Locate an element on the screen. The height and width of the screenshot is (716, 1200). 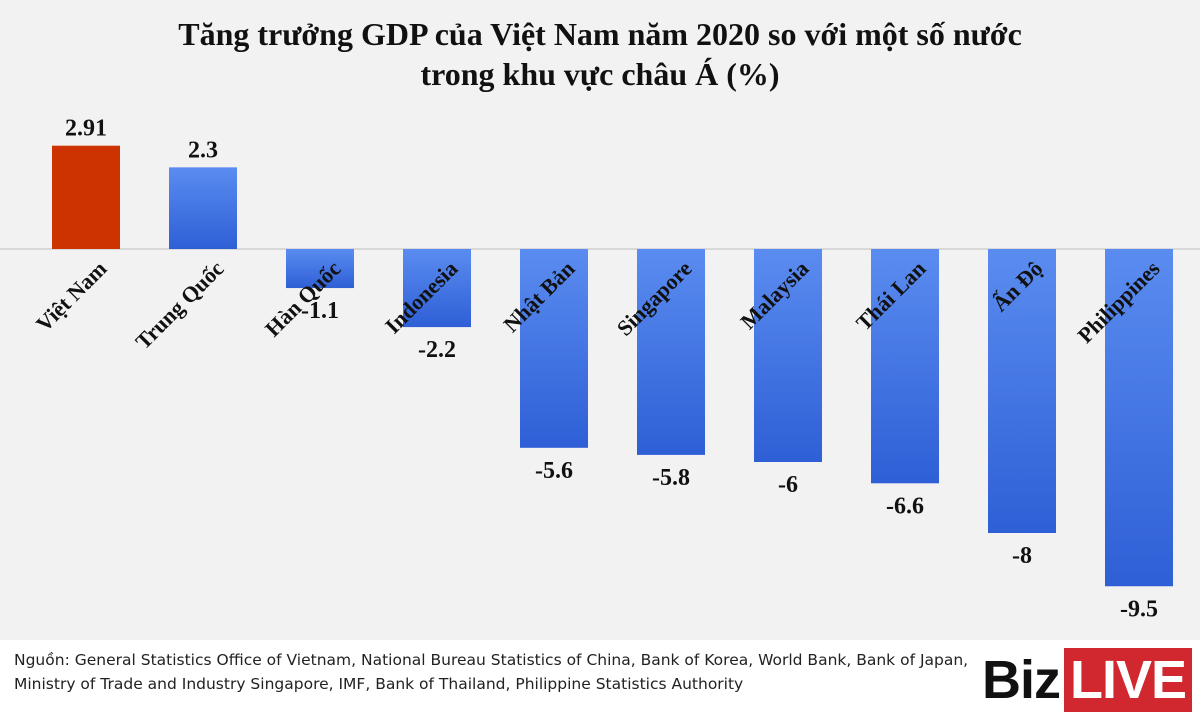
value-label-7: -6.6 is located at coordinates (905, 506).